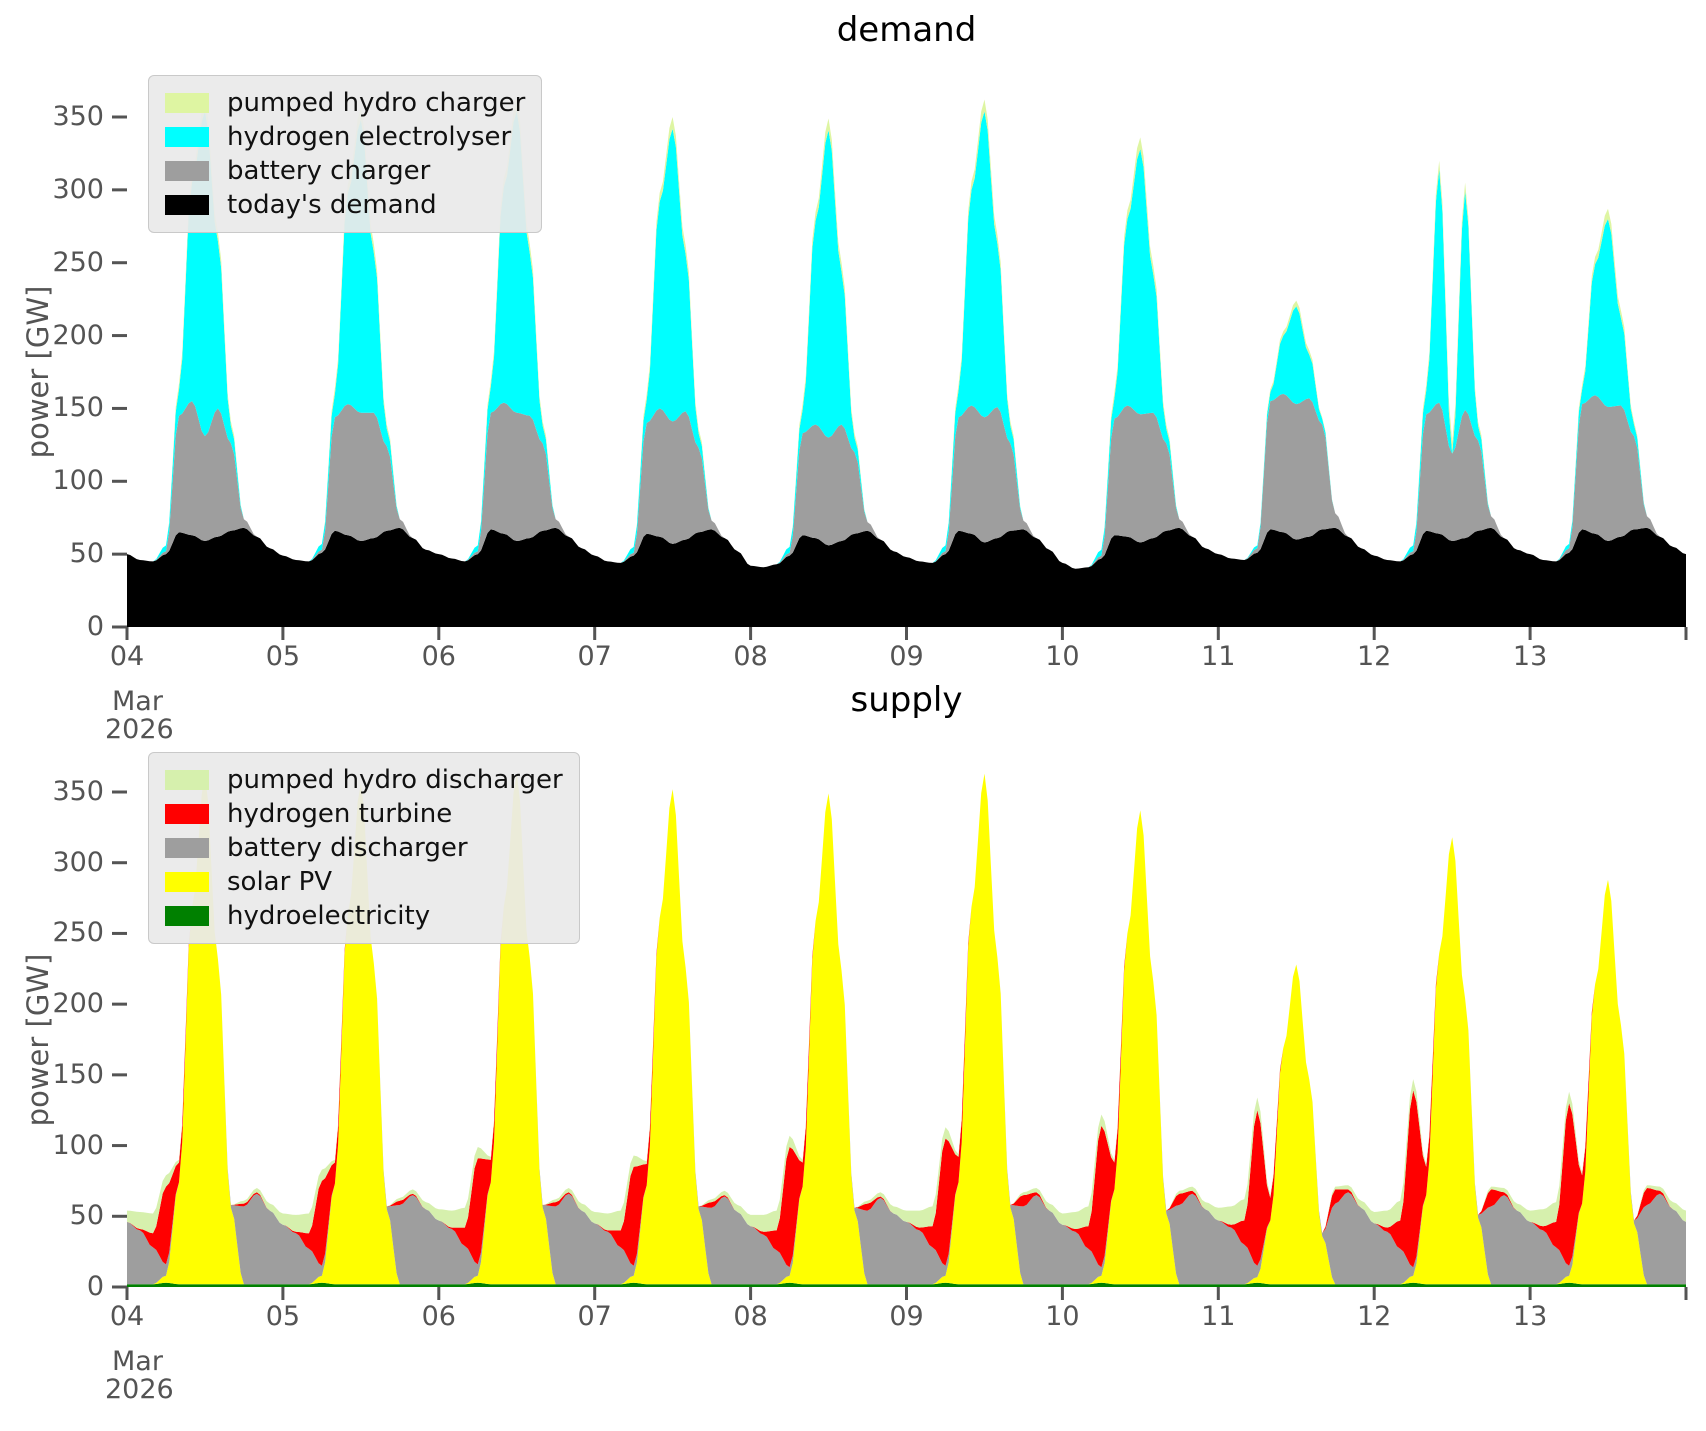 Image resolution: width=1706 pixels, height=1431 pixels. Describe the element at coordinates (137, 701) in the screenshot. I see `demand-x-offset-month: Mar` at that location.